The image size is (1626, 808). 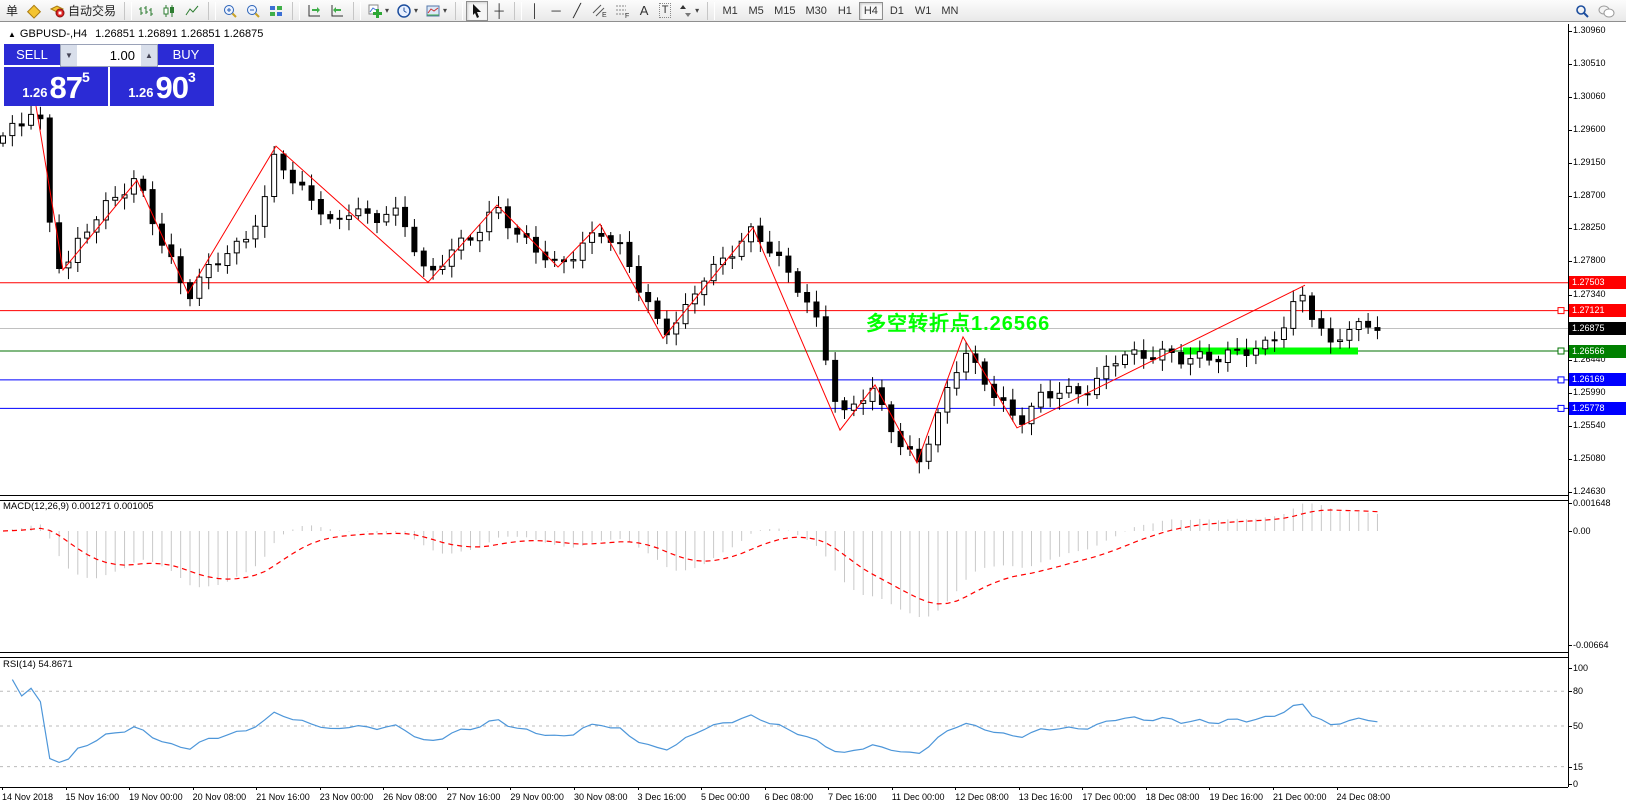 I want to click on time-axis-label: 19 Dec 16:00, so click(x=1236, y=797).